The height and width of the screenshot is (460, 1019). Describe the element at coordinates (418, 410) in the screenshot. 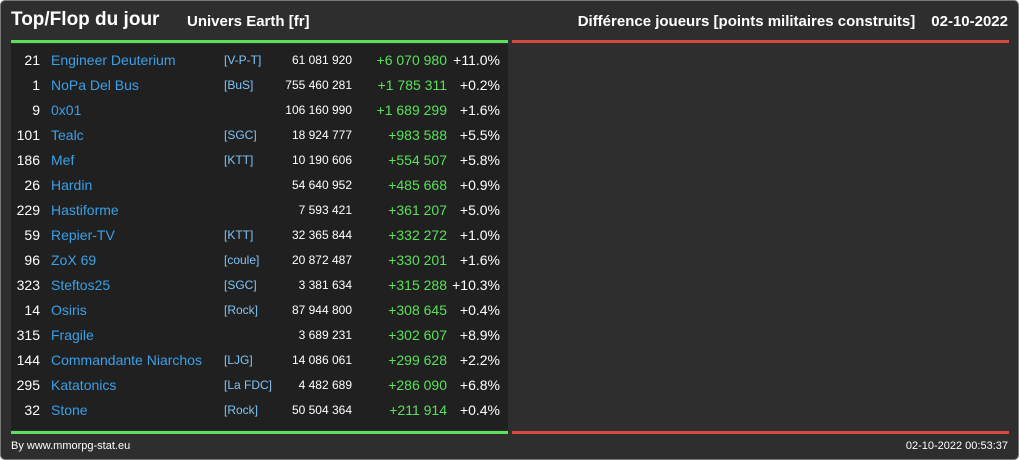

I see `points-difference: +211 914` at that location.